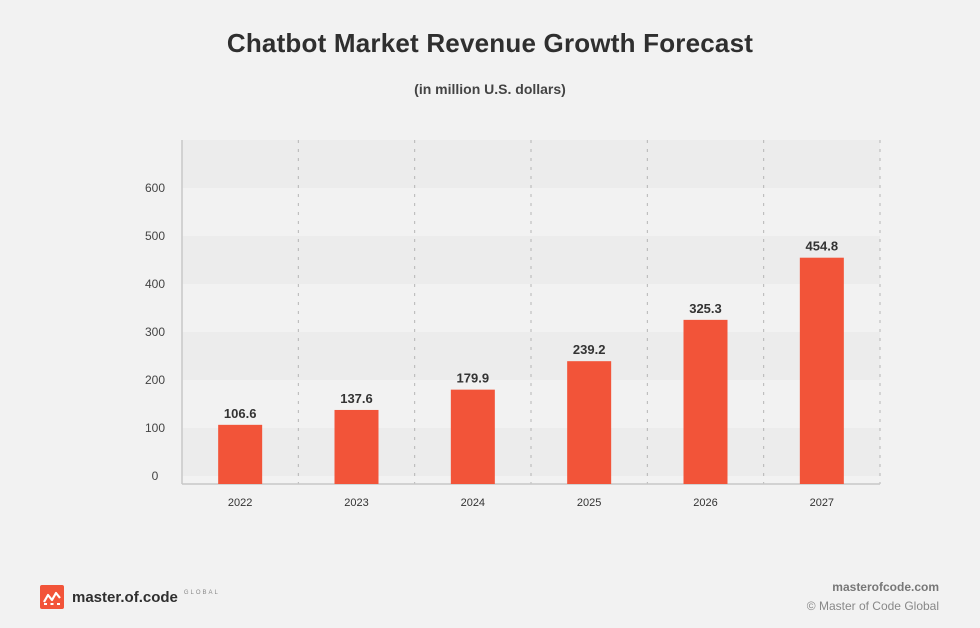  I want to click on y-tick-label: 600, so click(155, 188).